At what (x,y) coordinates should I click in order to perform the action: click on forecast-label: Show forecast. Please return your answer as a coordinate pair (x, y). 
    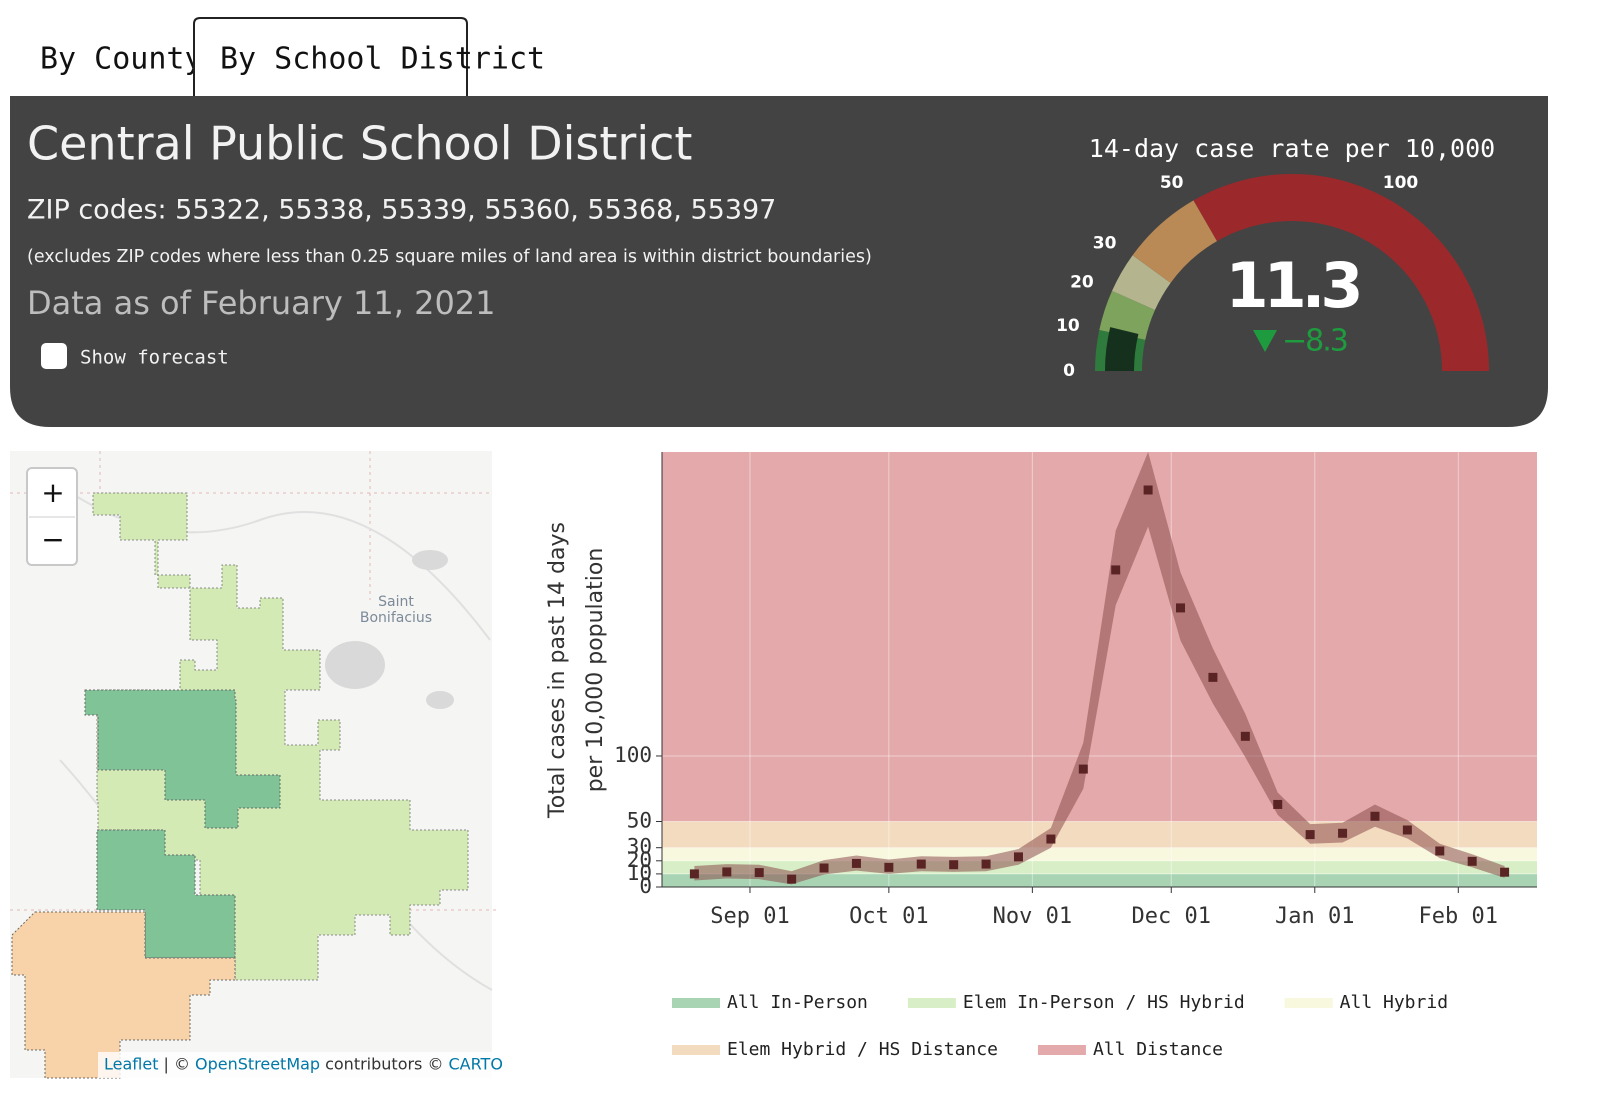
    Looking at the image, I should click on (154, 358).